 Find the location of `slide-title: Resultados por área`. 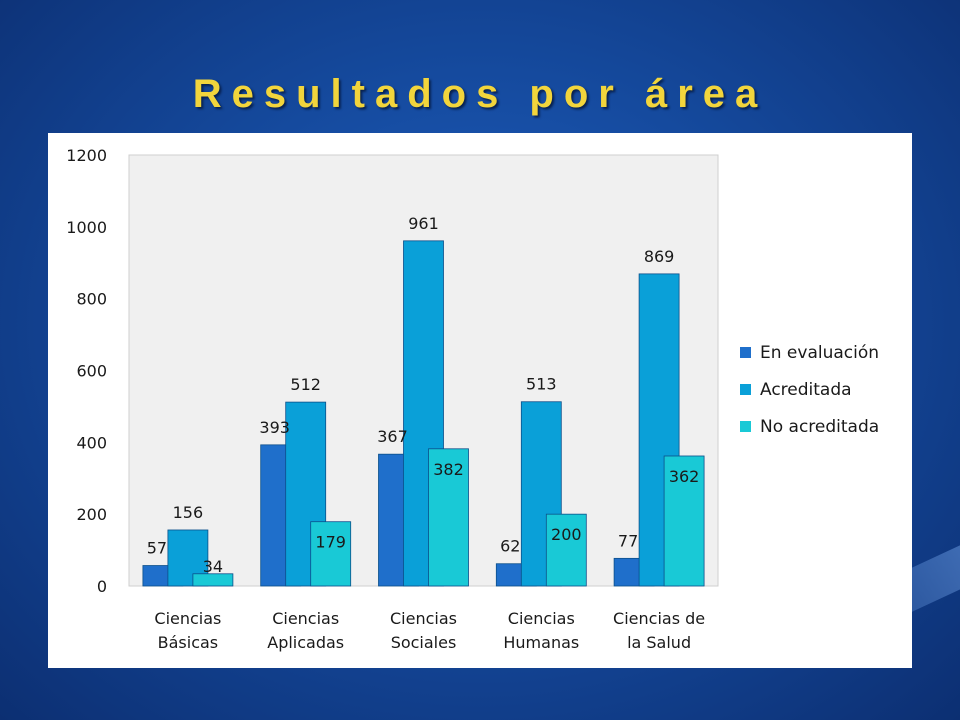

slide-title: Resultados por área is located at coordinates (480, 94).